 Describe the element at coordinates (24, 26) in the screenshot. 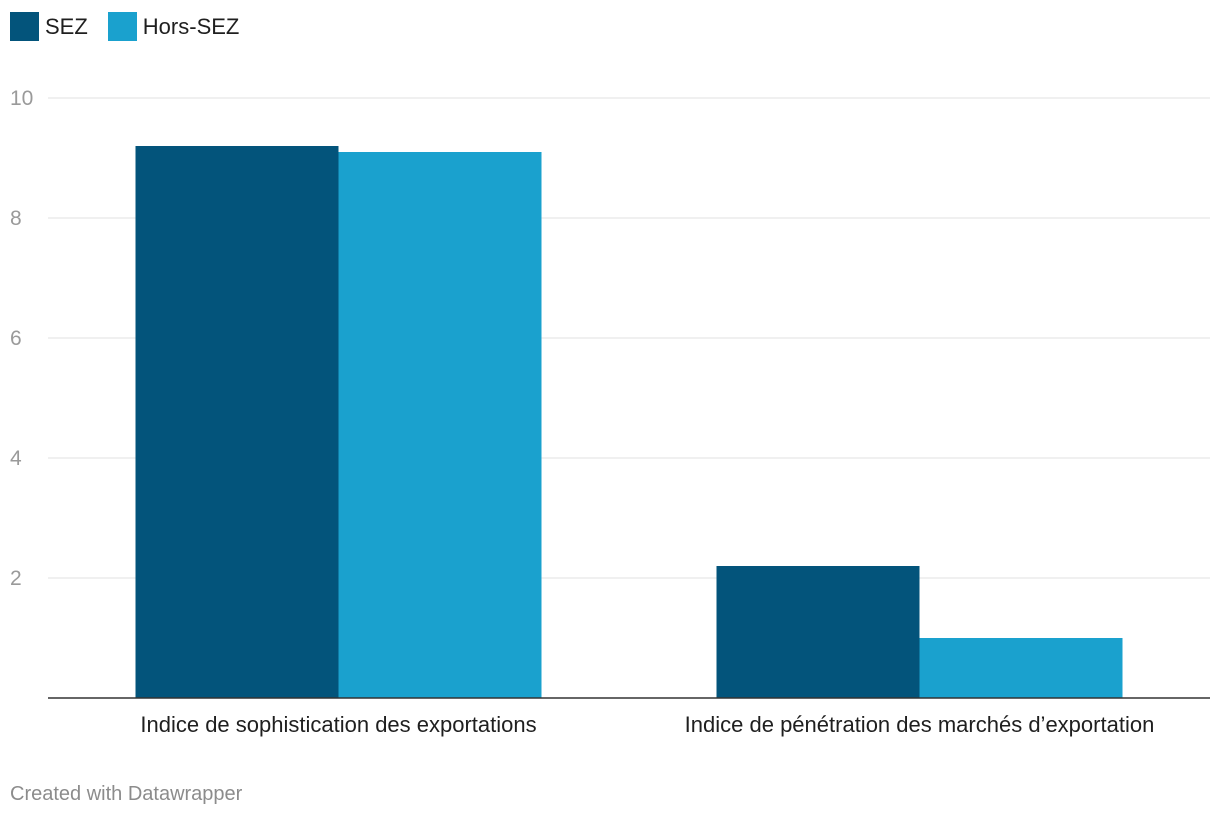

I see `legend-swatch-sez` at that location.